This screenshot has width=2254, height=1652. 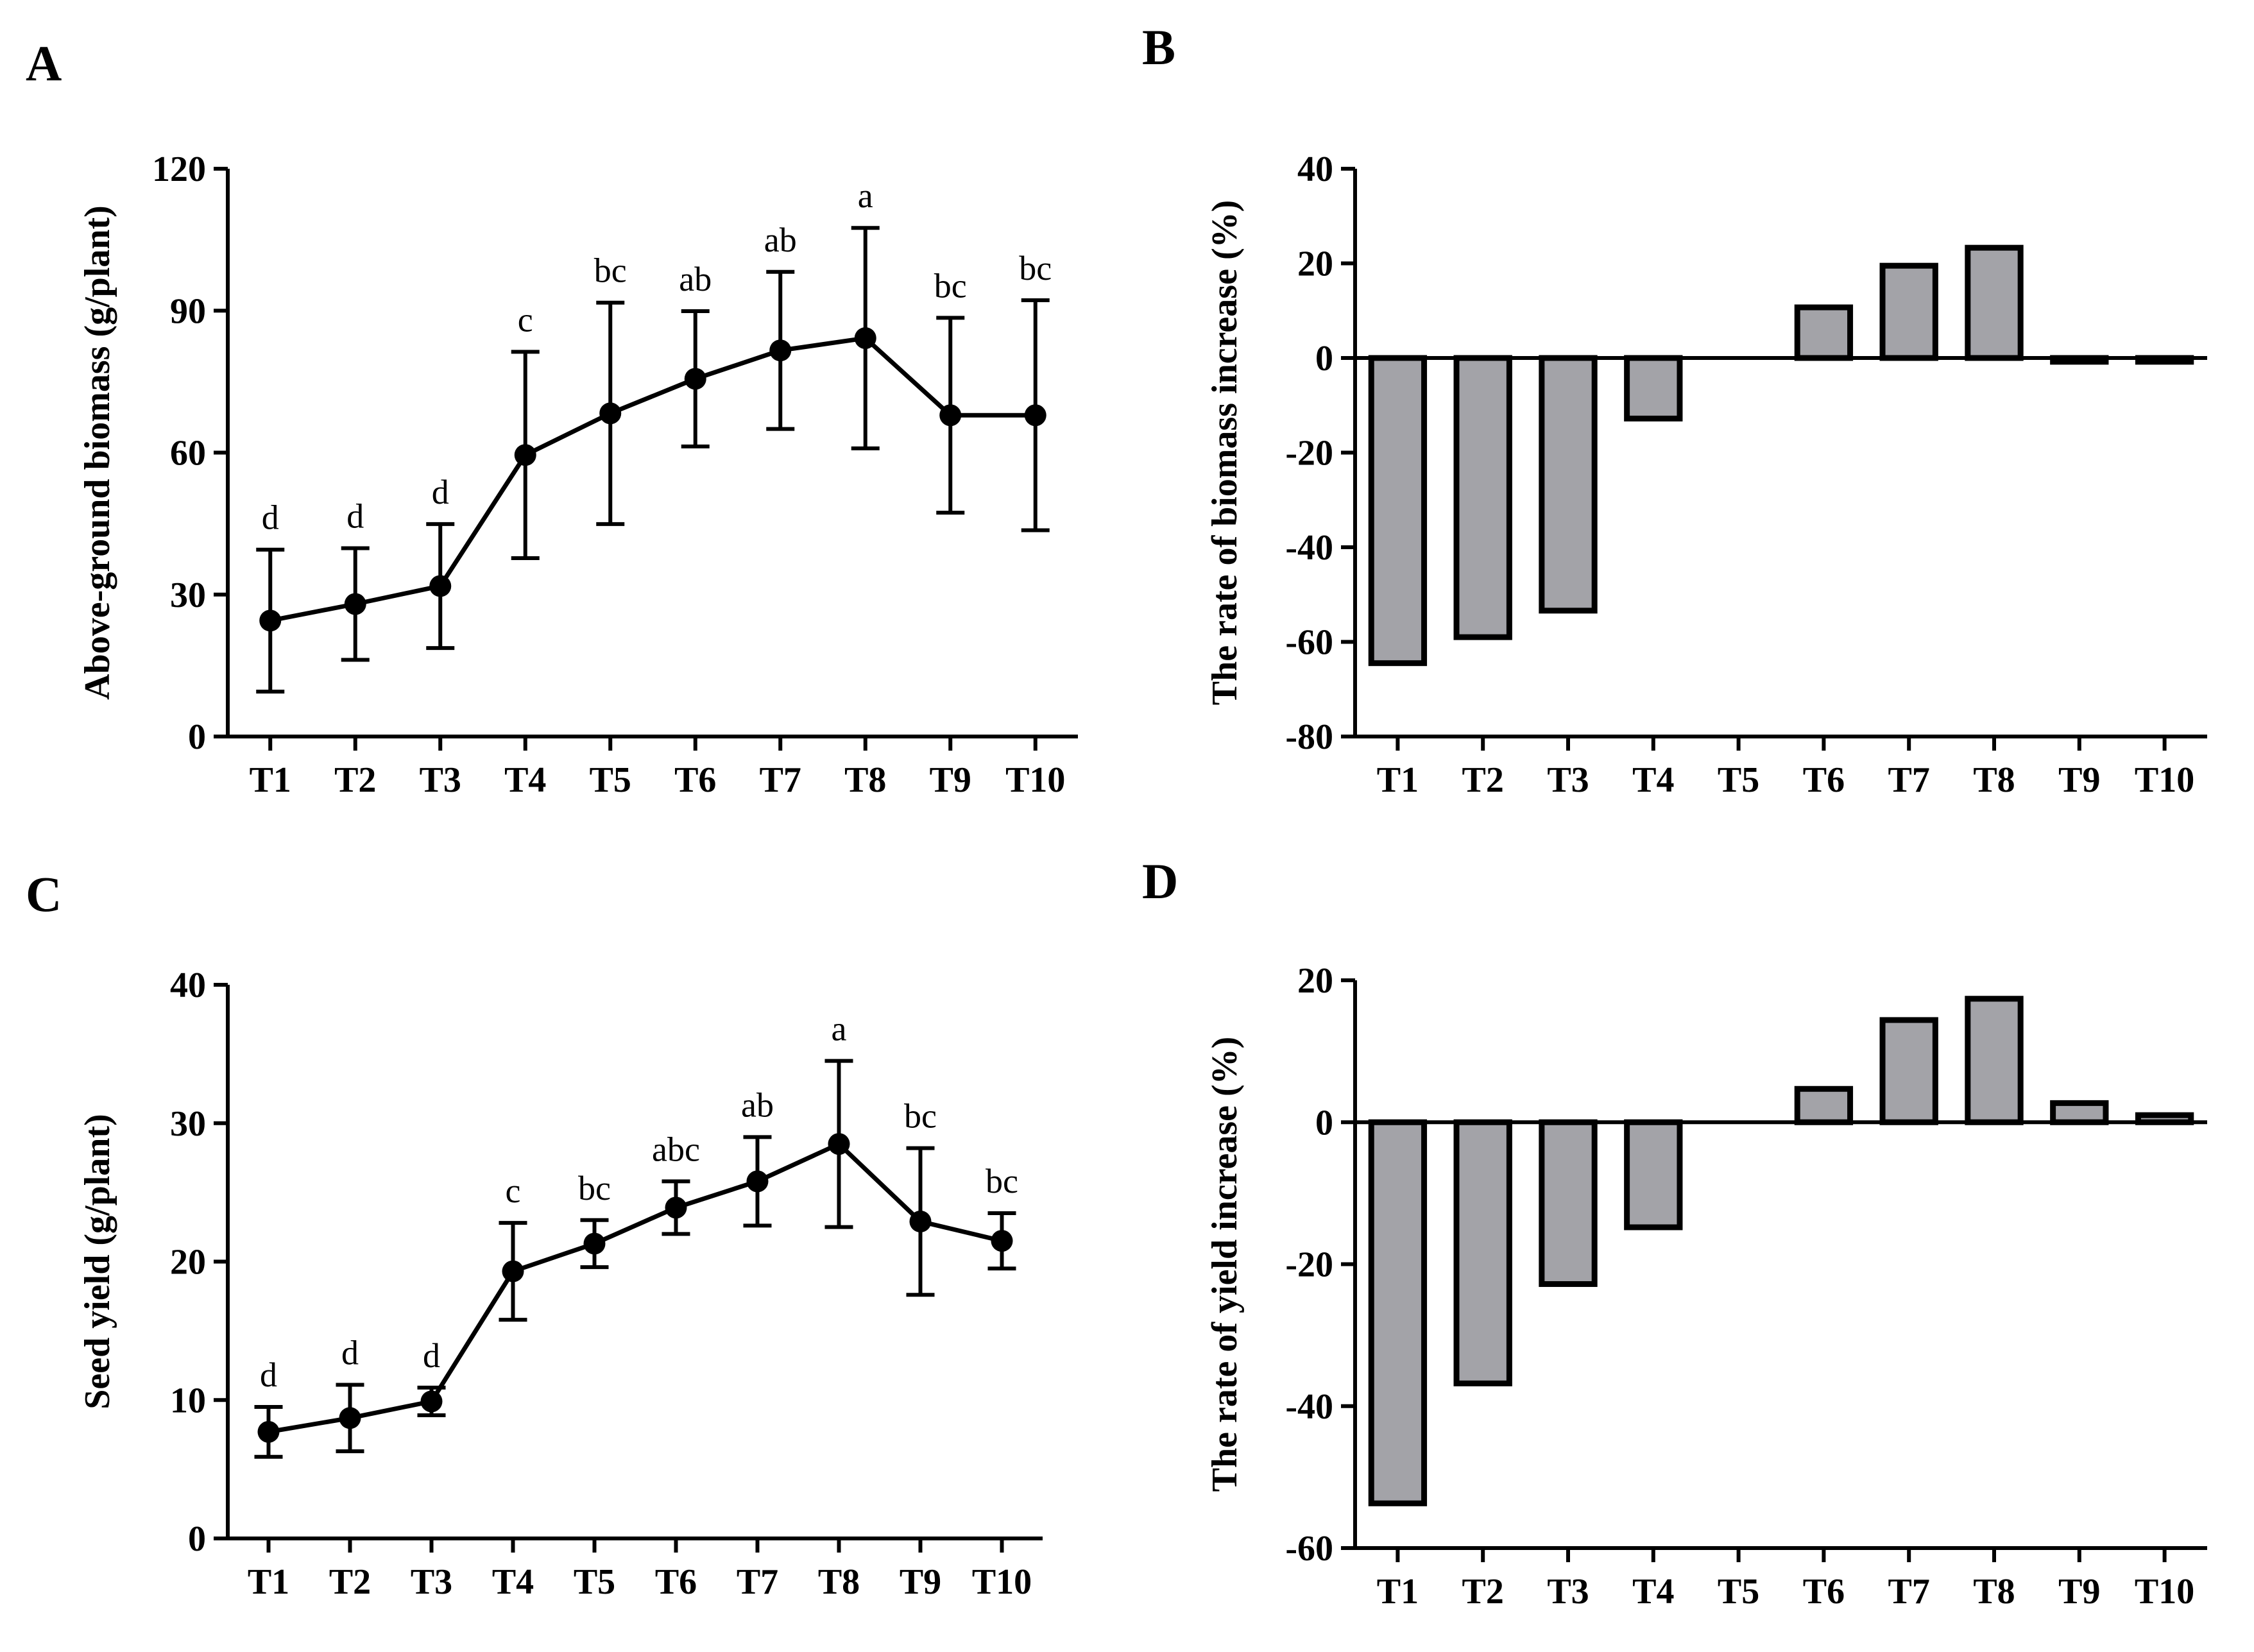 I want to click on y-tick-label-b: -80, so click(x=1309, y=737).